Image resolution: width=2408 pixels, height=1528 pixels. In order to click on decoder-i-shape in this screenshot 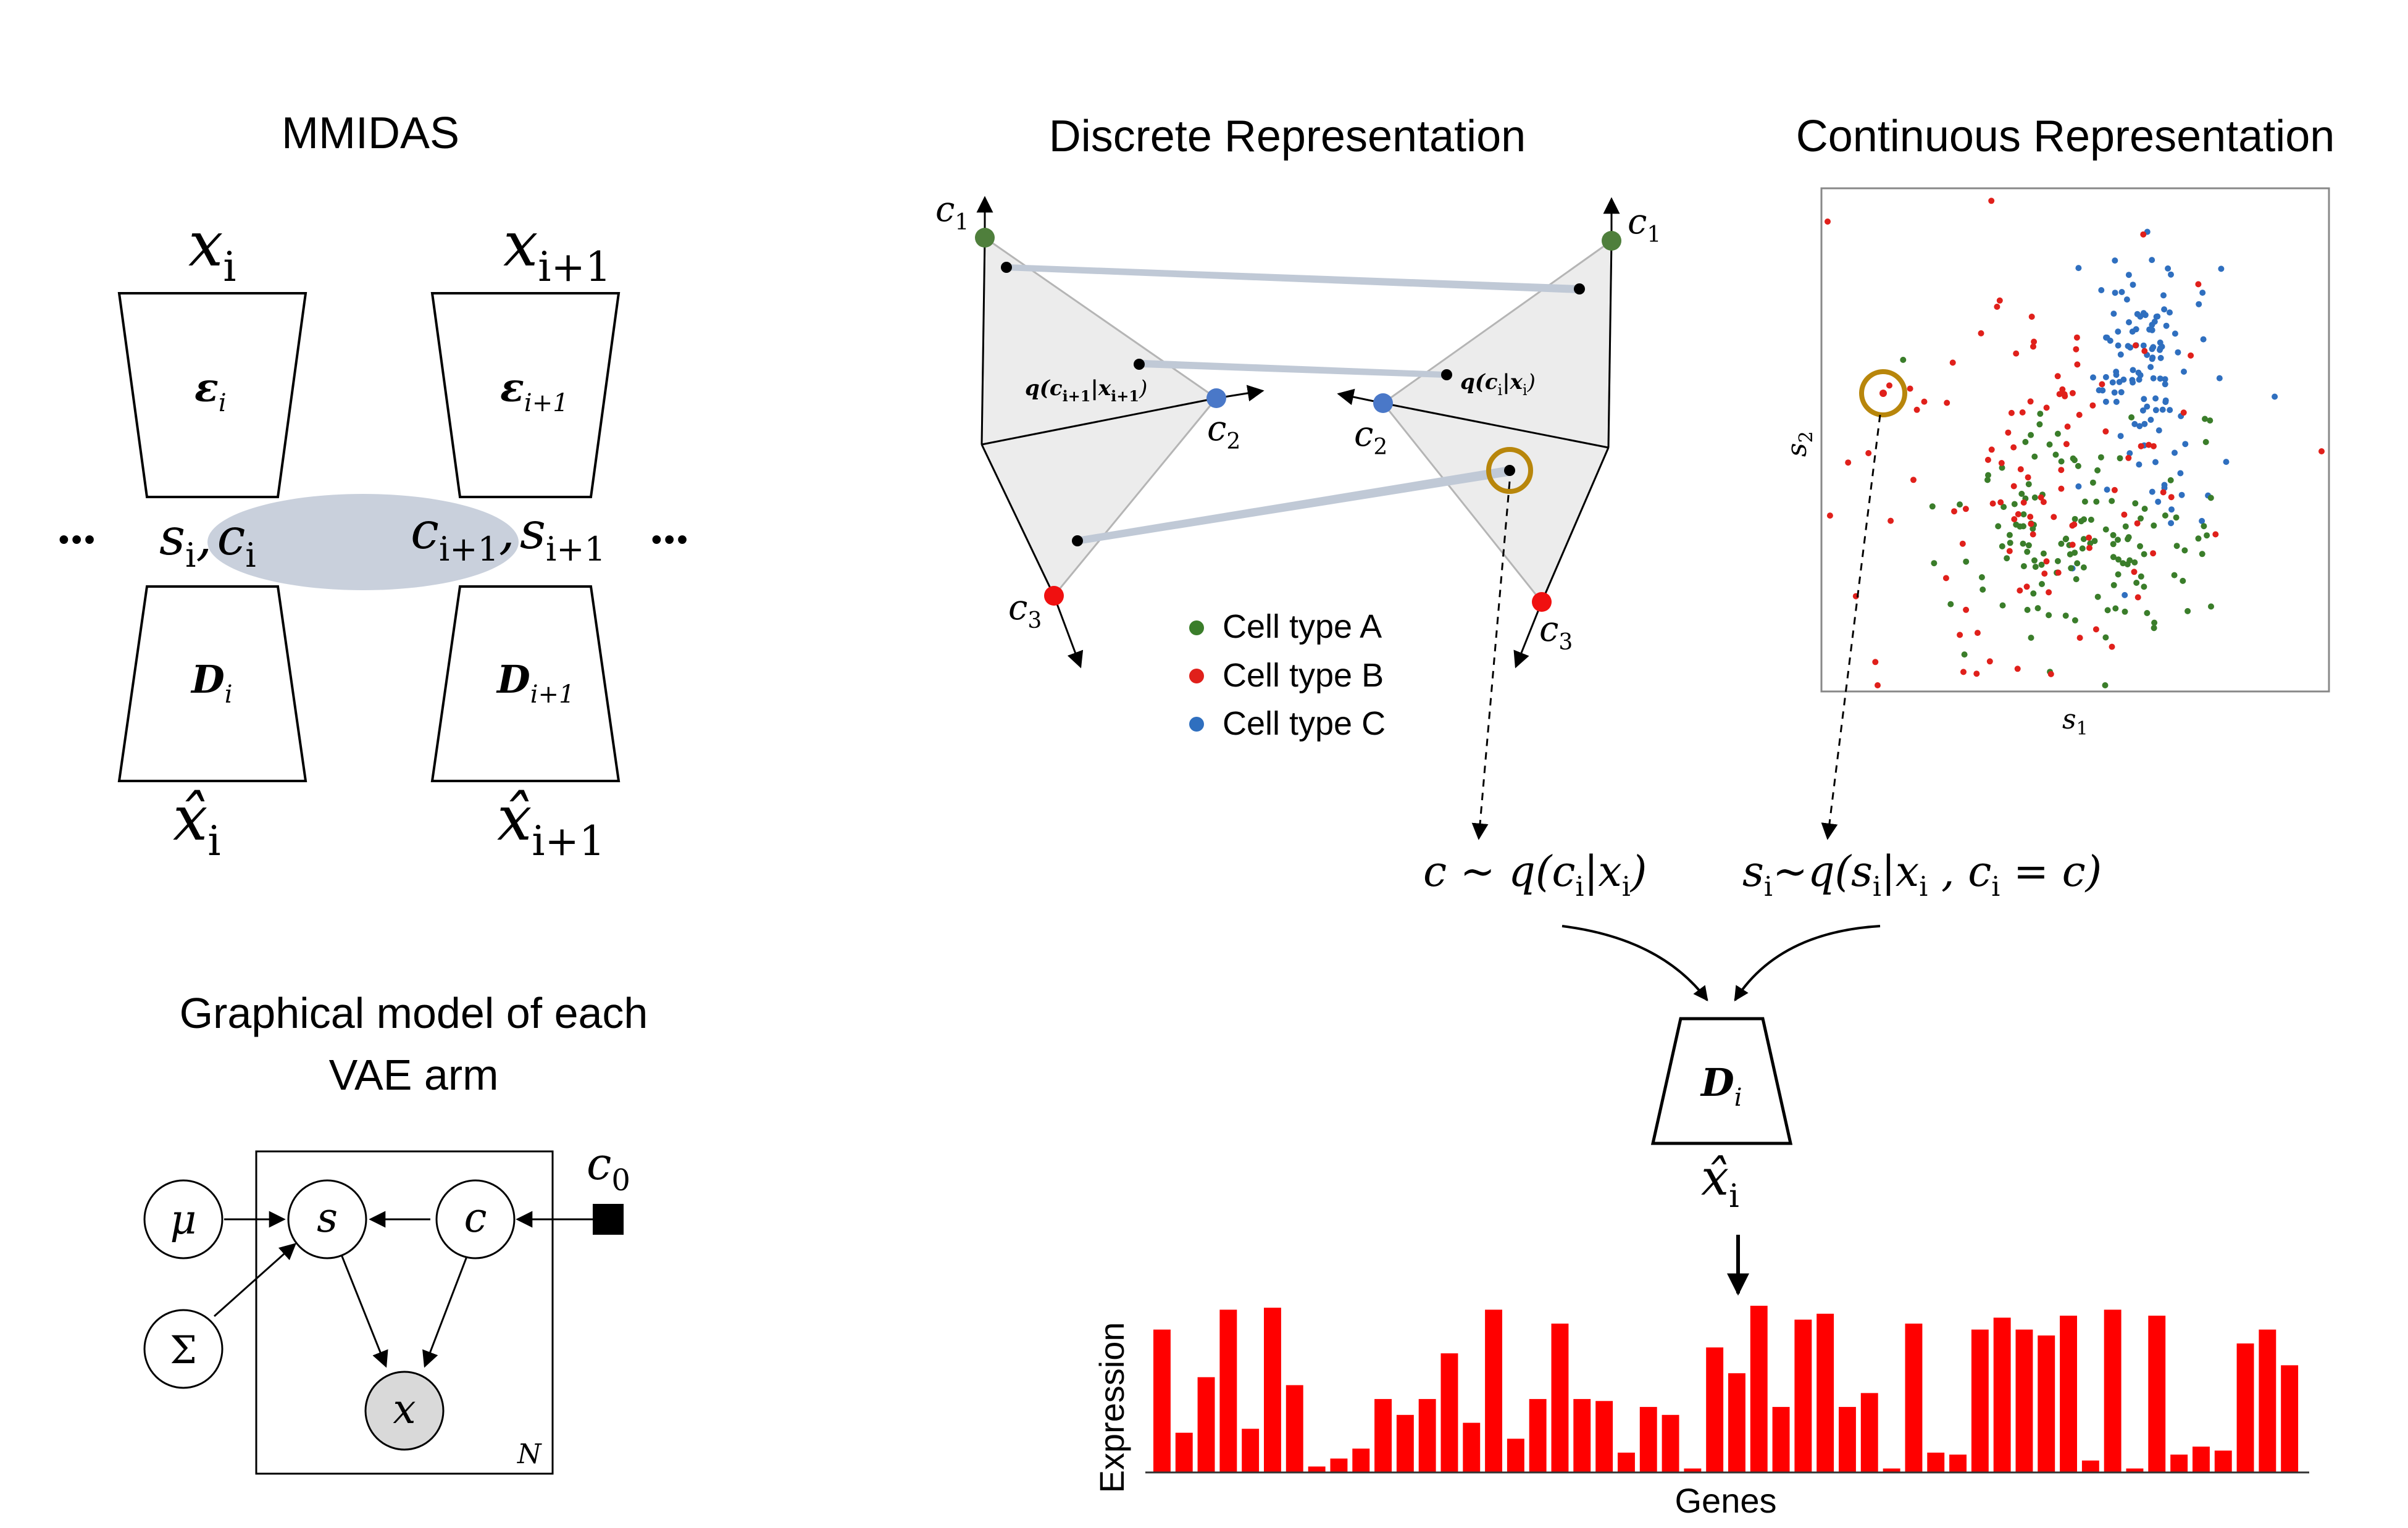, I will do `click(212, 683)`.